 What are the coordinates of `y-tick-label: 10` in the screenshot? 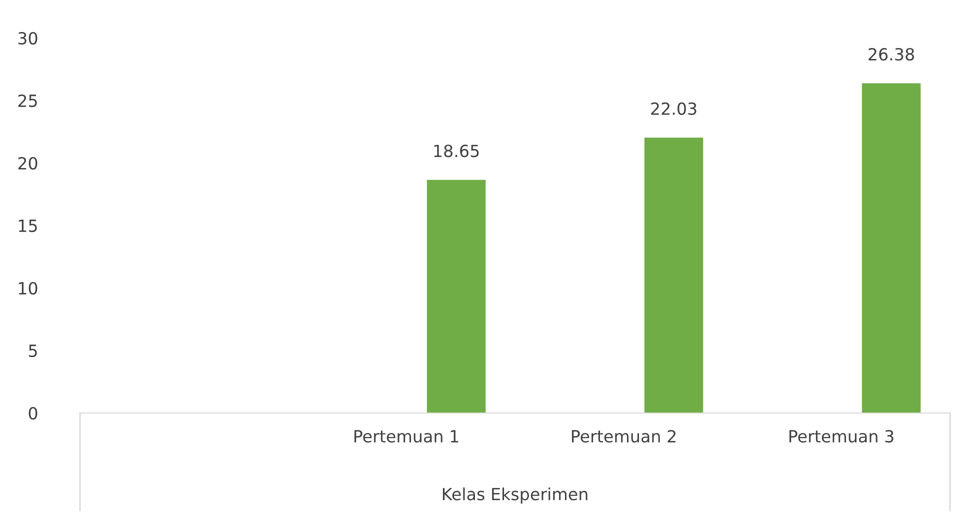 It's located at (28, 288).